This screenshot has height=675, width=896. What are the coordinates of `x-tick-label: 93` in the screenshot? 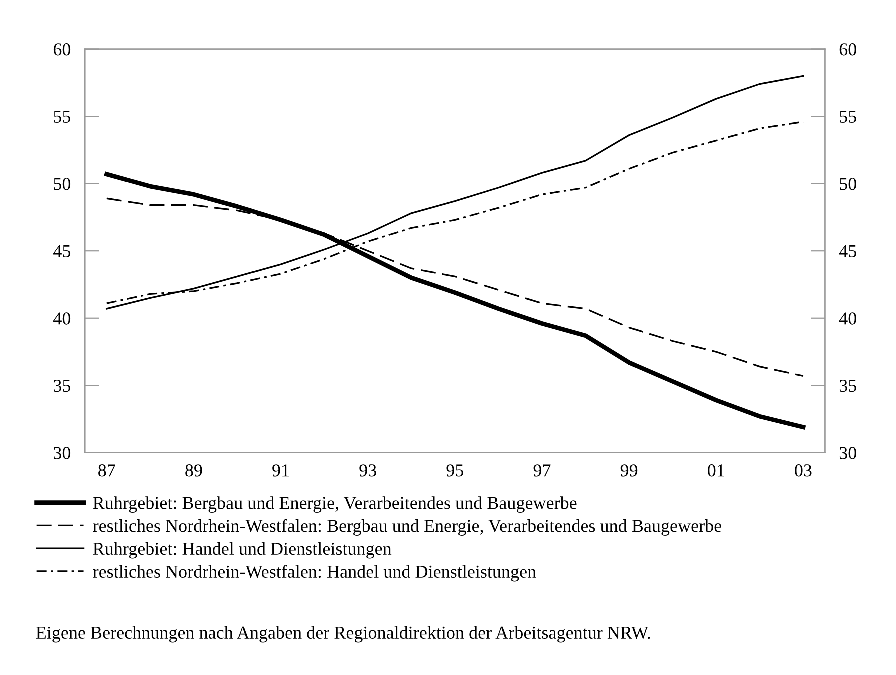 It's located at (368, 470).